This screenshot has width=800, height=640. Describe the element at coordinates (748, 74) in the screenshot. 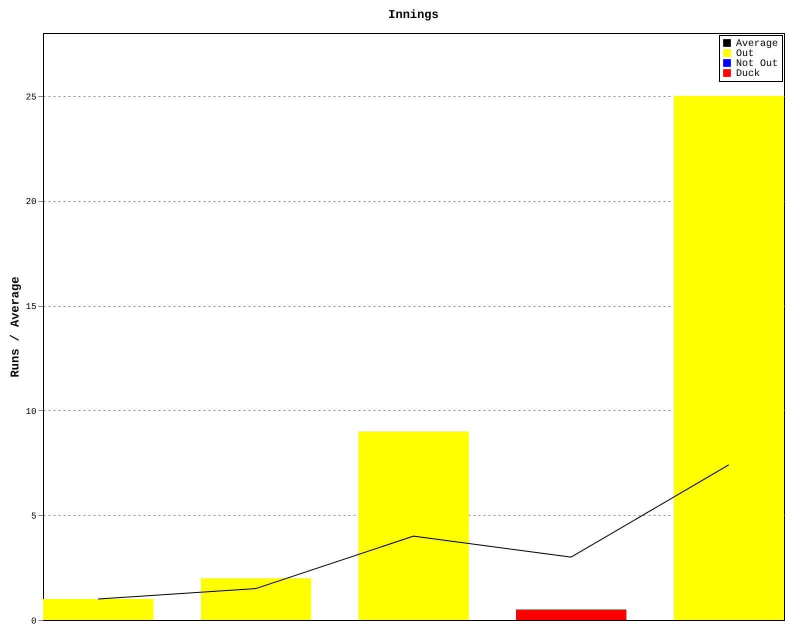

I see `legend-label: Duck` at that location.